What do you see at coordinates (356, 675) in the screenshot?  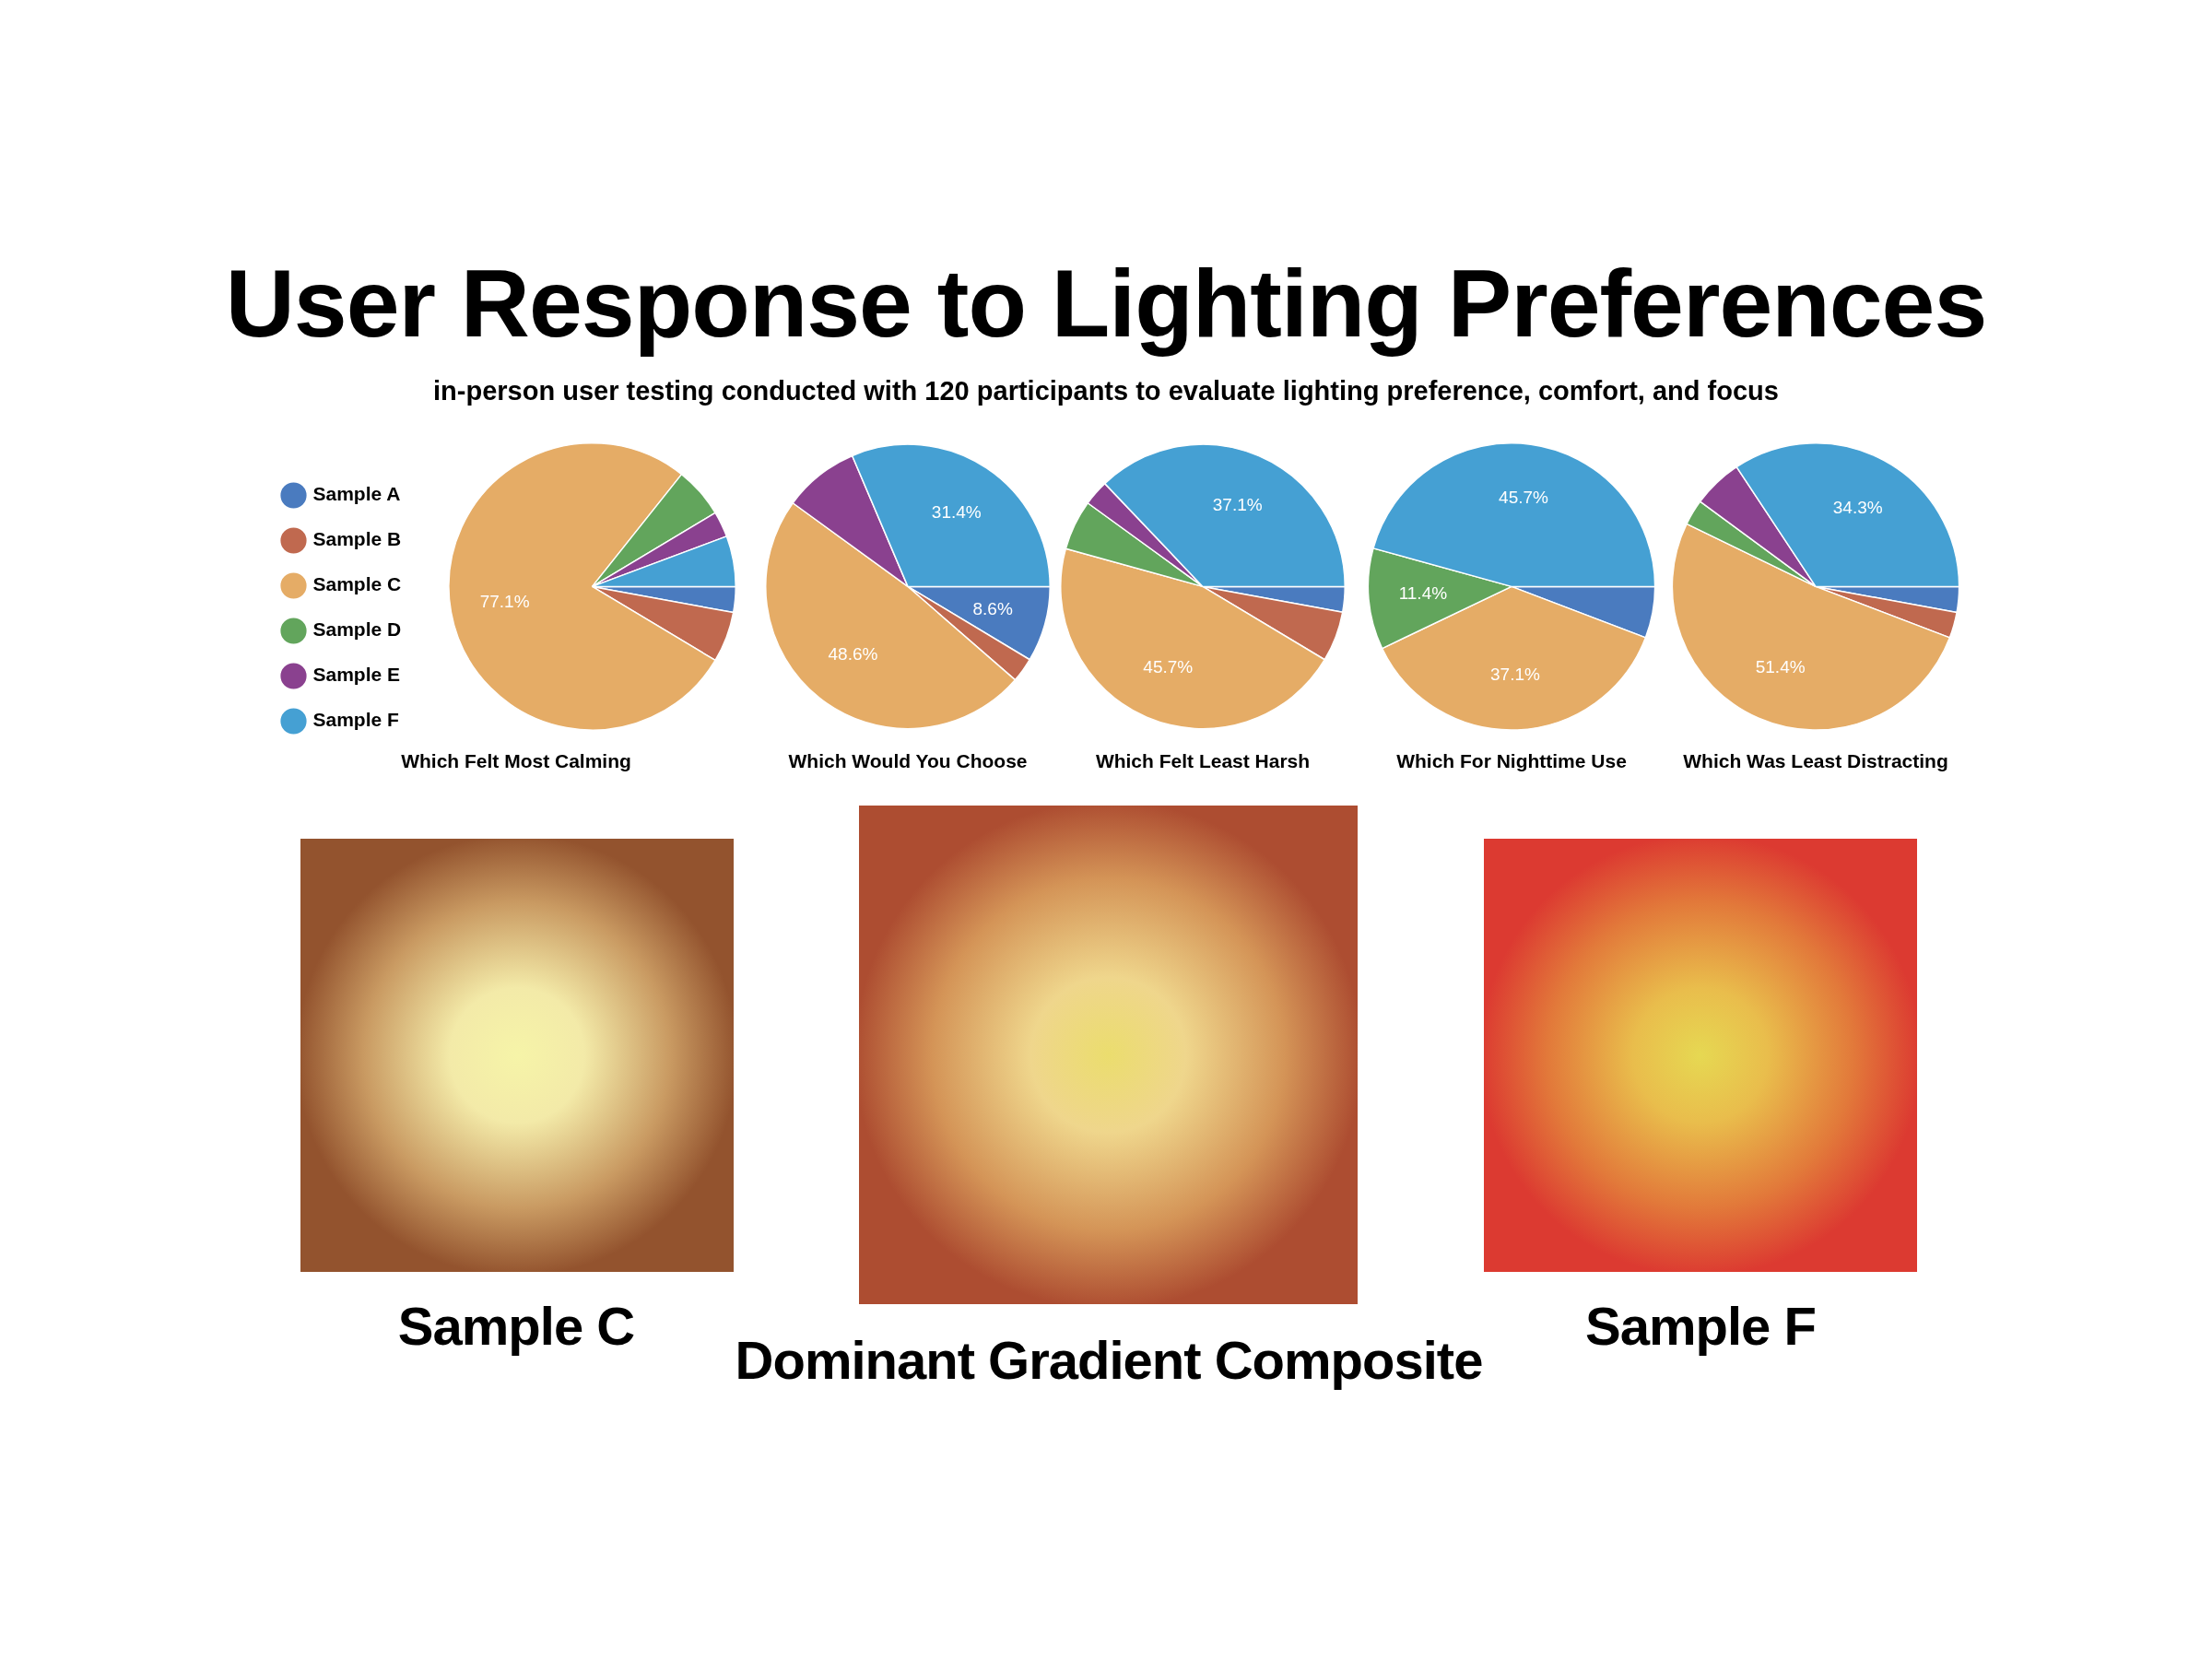 I see `legend-label: Sample E` at bounding box center [356, 675].